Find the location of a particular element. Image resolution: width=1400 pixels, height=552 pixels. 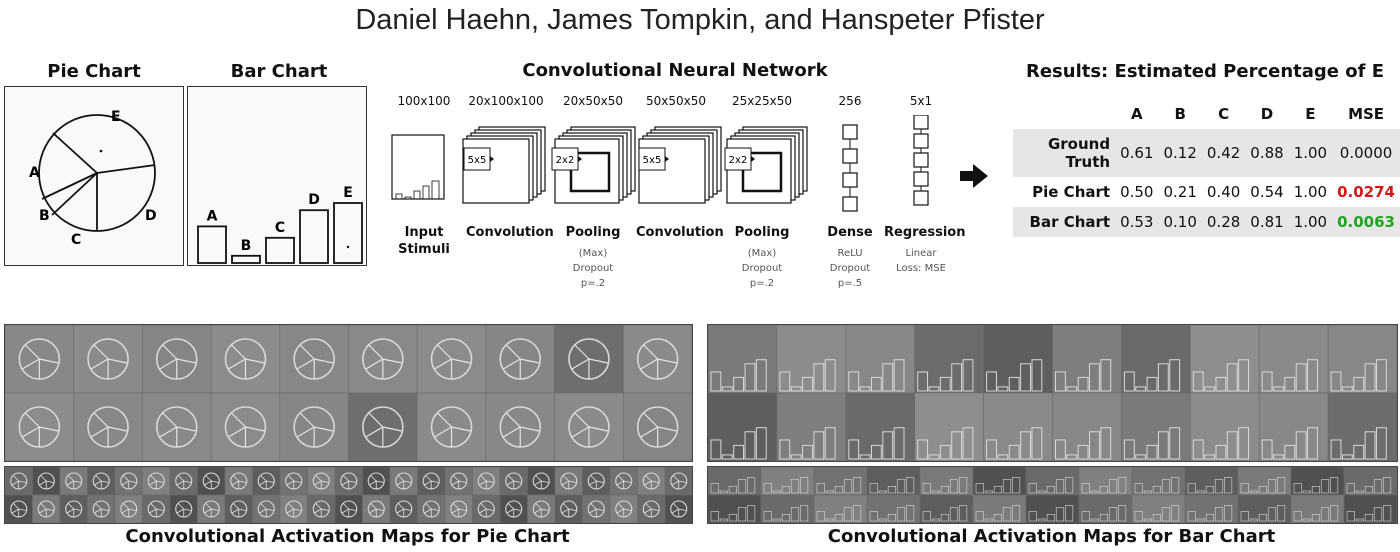

layer-dimension: 5x1 is located at coordinates (921, 101).